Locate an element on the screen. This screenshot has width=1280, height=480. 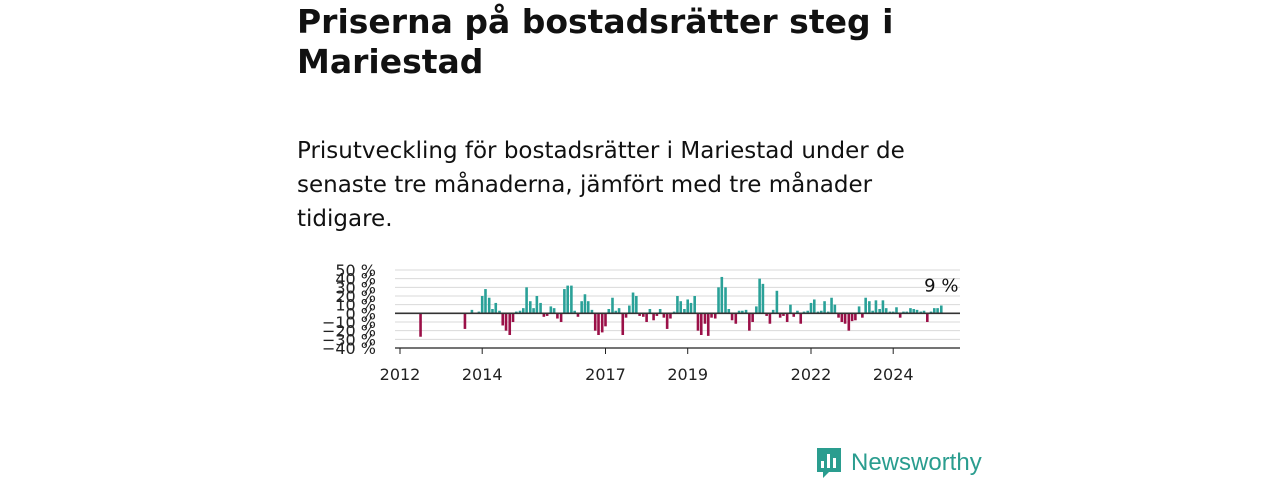
y-tick-label: 50 % is located at coordinates (355, 270).